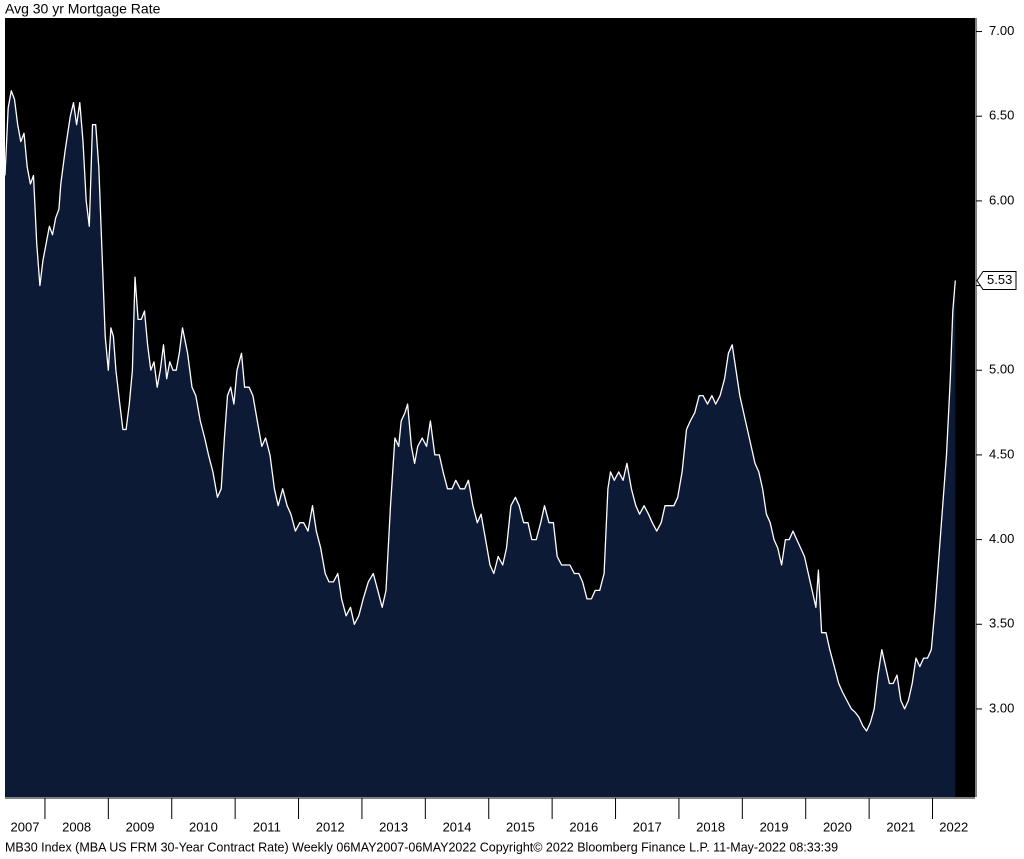 This screenshot has height=859, width=1024. I want to click on last-value-label: 5.53, so click(999, 279).